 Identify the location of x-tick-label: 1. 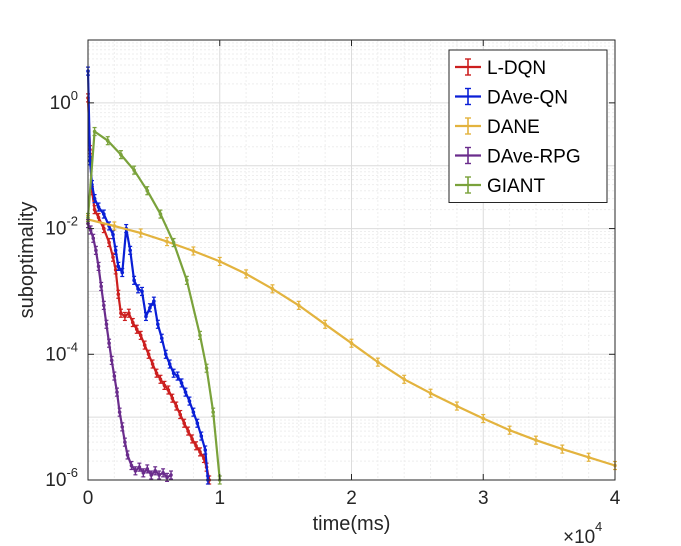
(219, 498).